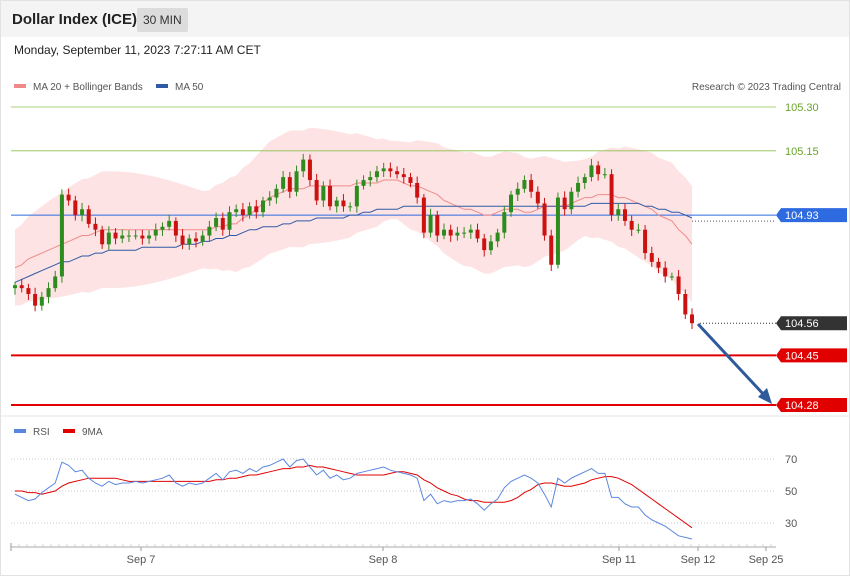 This screenshot has width=850, height=576. What do you see at coordinates (791, 492) in the screenshot?
I see `rsi-tick-label: 50` at bounding box center [791, 492].